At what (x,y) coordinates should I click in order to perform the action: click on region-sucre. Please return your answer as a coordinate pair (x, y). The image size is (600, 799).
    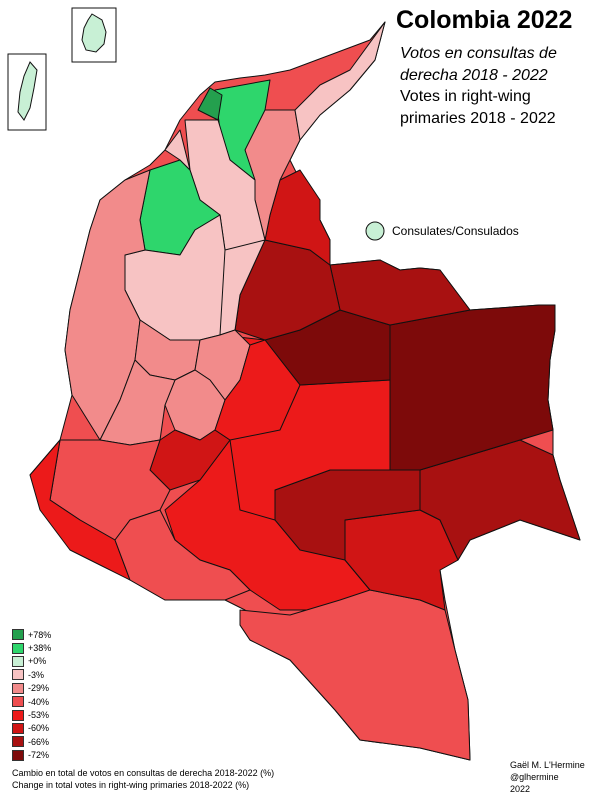
    Looking at the image, I should click on (177, 150).